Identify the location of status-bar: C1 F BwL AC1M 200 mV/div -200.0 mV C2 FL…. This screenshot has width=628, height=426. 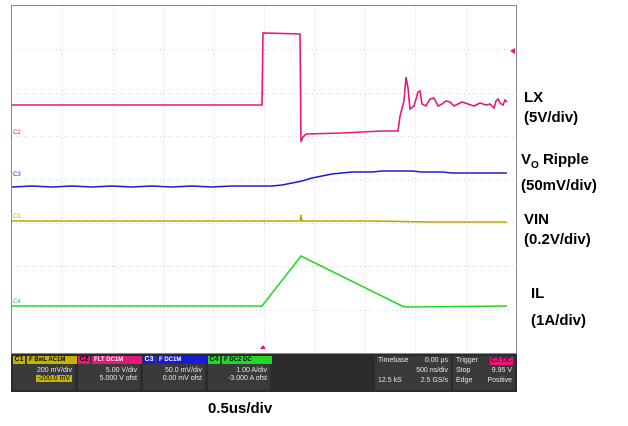
(264, 373).